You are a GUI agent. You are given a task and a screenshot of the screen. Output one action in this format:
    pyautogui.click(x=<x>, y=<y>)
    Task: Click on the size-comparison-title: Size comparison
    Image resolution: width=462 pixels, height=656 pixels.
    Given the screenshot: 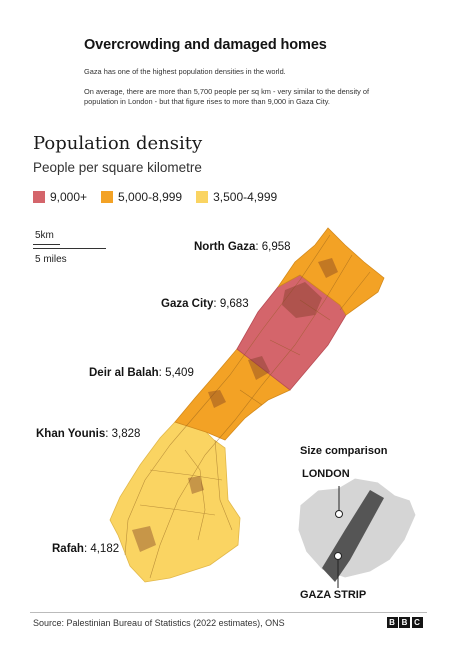 What is the action you would take?
    pyautogui.click(x=344, y=451)
    